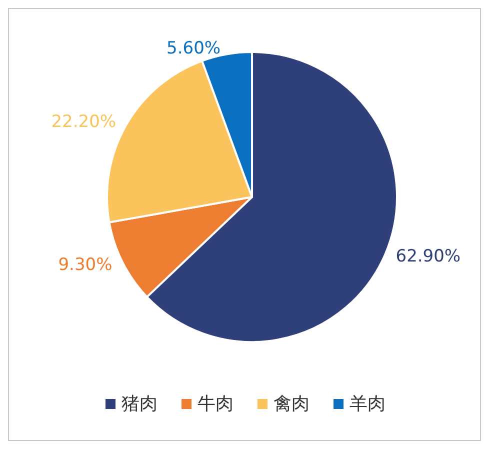 This screenshot has height=449, width=489. I want to click on data-label: 62.90%, so click(428, 256).